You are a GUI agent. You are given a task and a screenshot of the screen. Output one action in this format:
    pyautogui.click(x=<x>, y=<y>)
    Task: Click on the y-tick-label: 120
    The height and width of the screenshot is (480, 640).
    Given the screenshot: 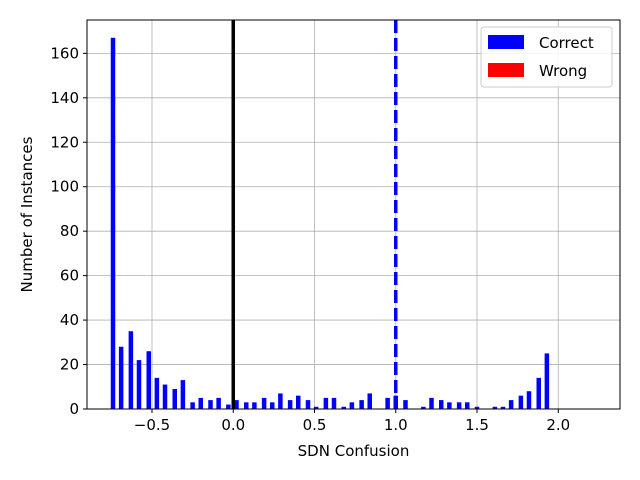 What is the action you would take?
    pyautogui.click(x=64, y=142)
    